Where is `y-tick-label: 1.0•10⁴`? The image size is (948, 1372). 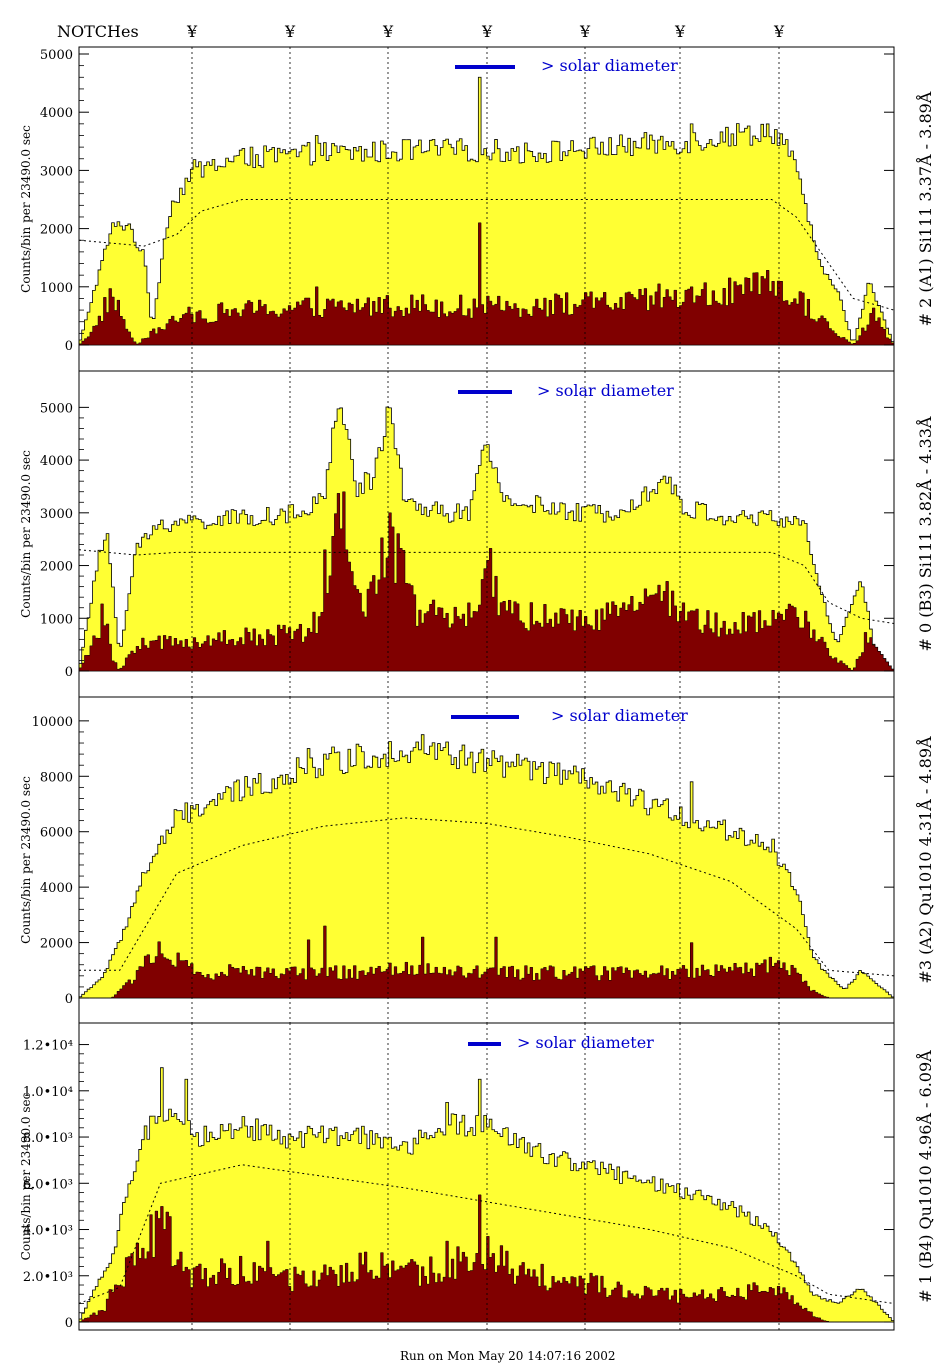 y-tick-label: 1.0•10⁴ is located at coordinates (48, 1092).